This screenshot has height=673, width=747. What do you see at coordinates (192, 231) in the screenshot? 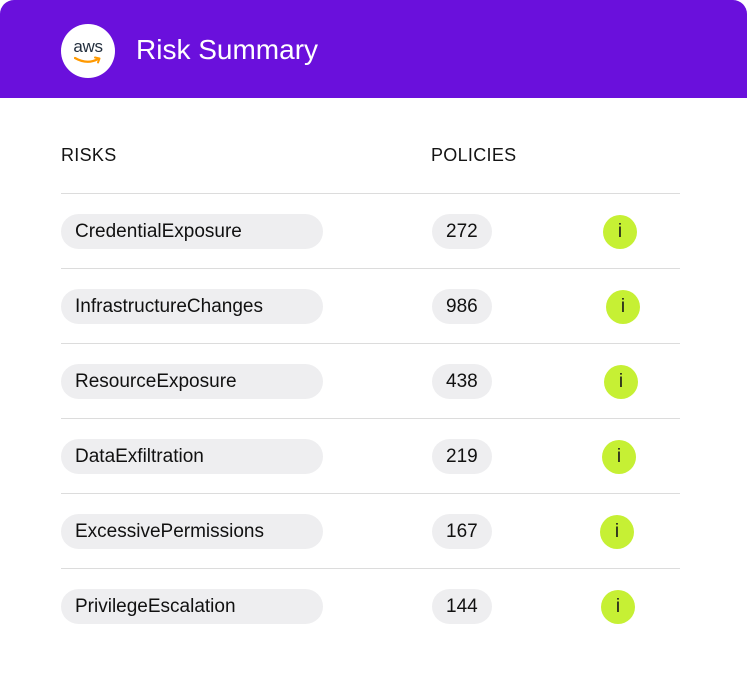
I see `risk-label: CredentialExposure` at bounding box center [192, 231].